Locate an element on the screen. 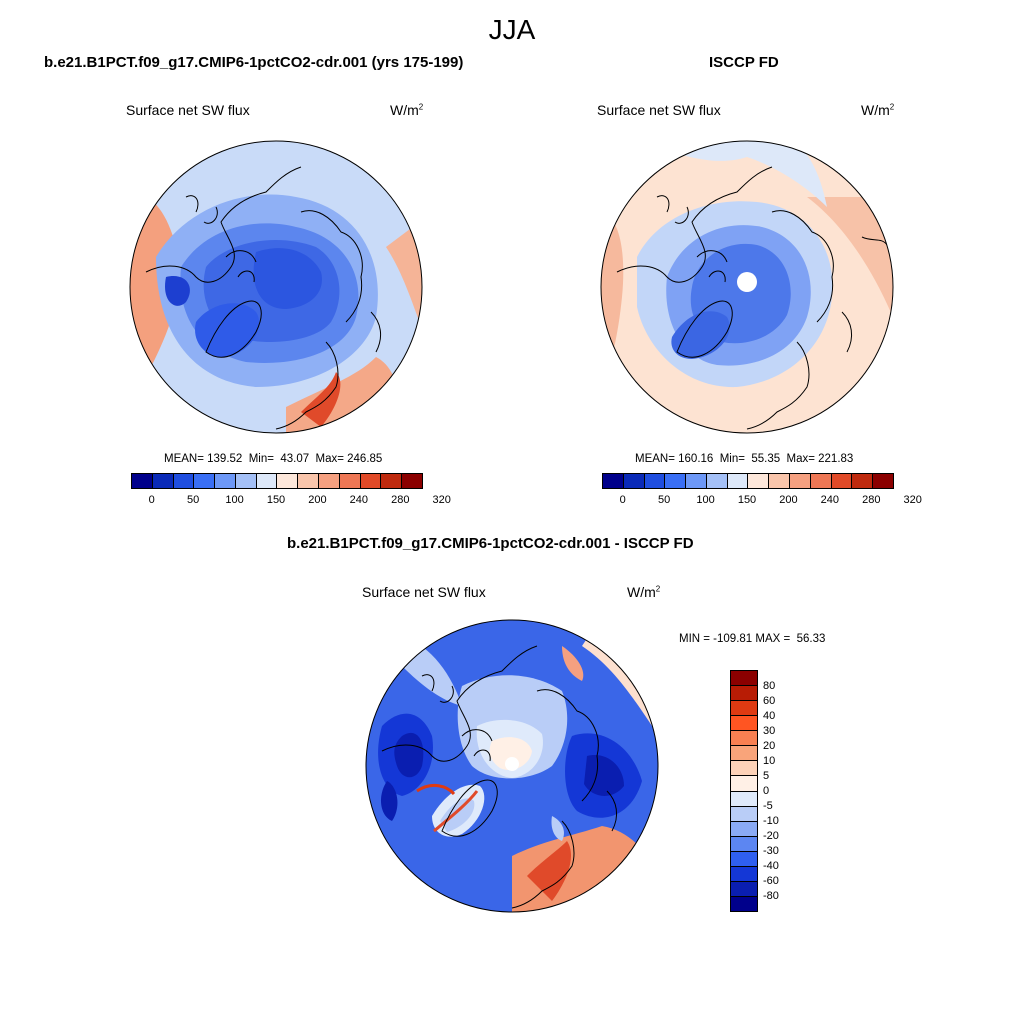 The image size is (1024, 1024). panel1-stats: MEAN= 139.52 Min= 43.07 Max= 246.85 is located at coordinates (273, 459).